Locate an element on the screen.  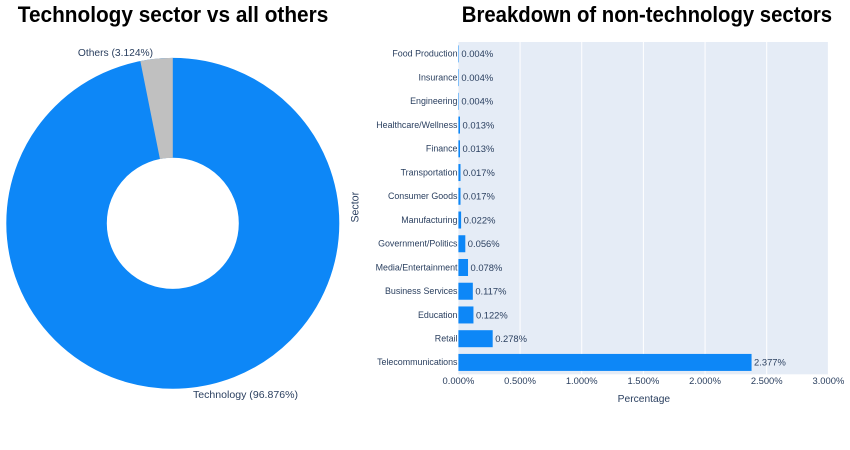
svg-text: Others (3.124%) is located at coordinates (115, 53).